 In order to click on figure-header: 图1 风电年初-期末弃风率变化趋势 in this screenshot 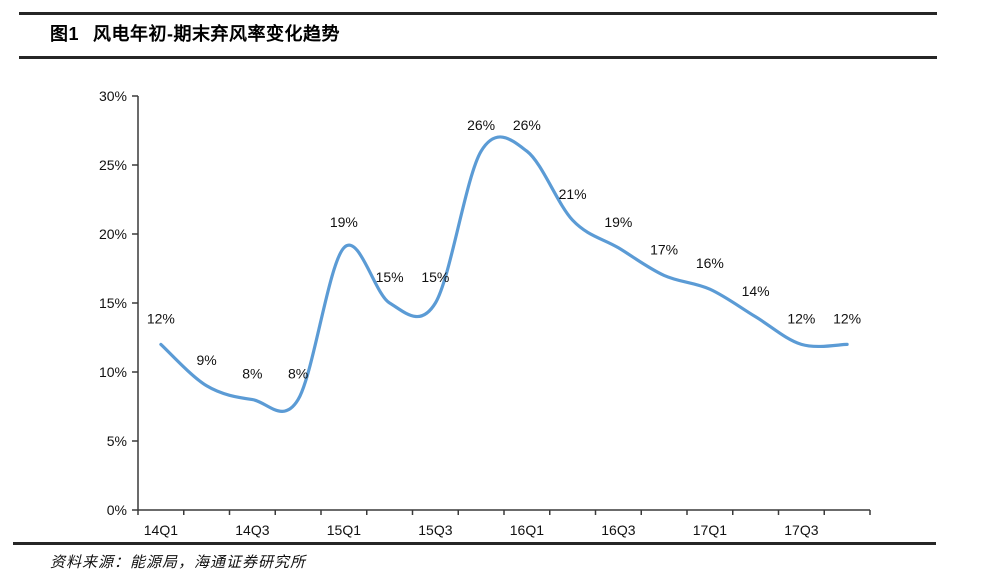, I will do `click(195, 33)`.